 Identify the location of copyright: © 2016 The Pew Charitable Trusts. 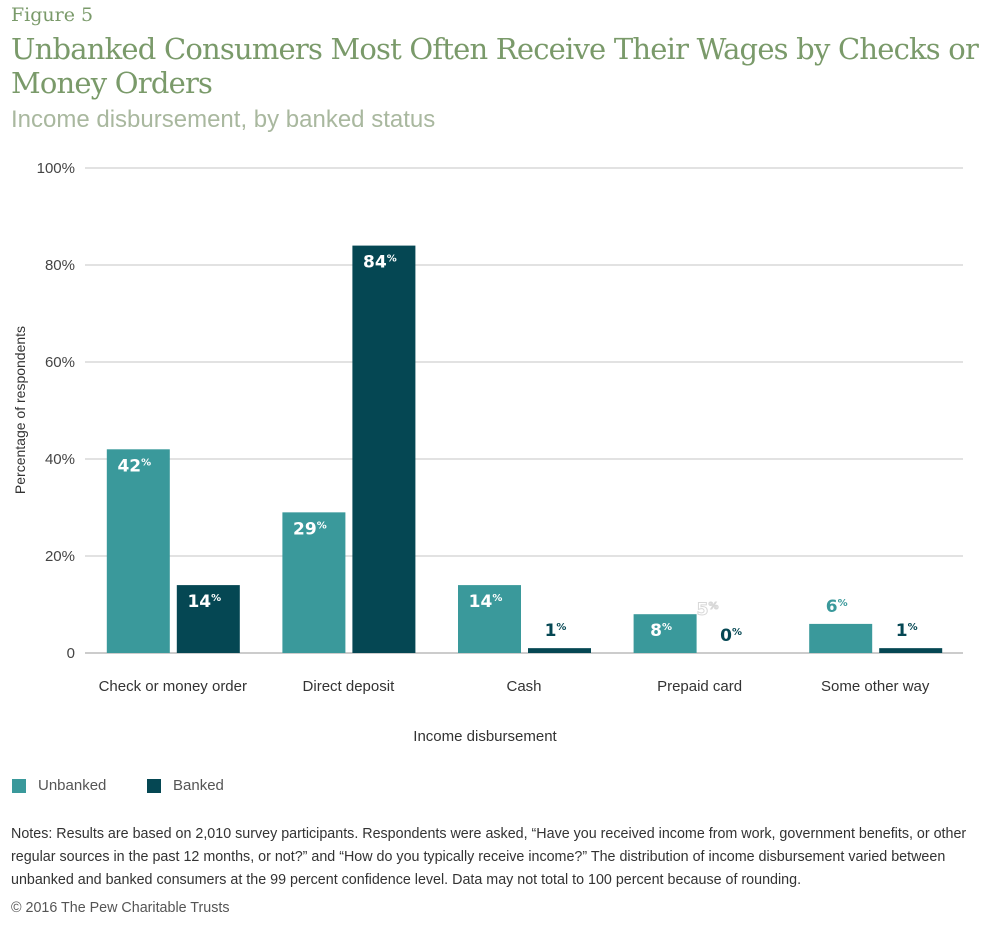
(120, 908).